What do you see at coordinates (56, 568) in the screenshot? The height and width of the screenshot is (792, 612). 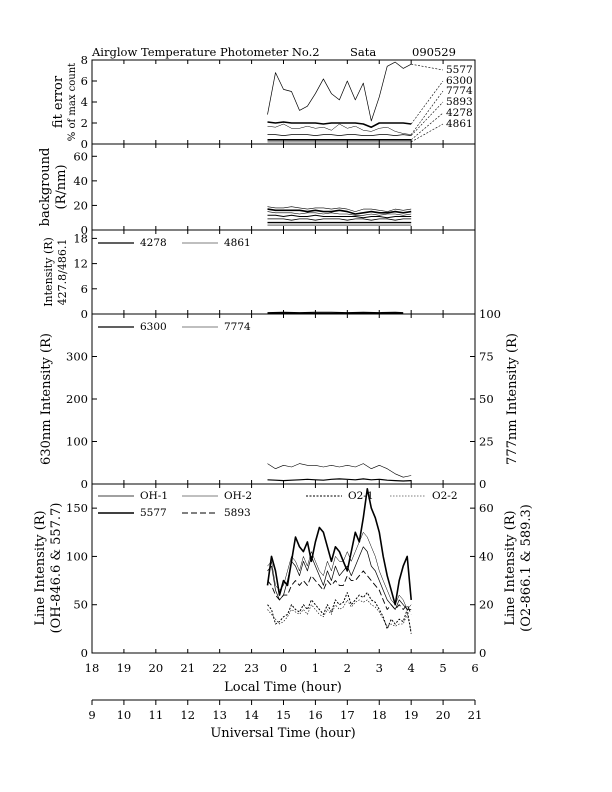 I see `line-intensity-ylabel-2: (OH-846.6 & 557.7)` at bounding box center [56, 568].